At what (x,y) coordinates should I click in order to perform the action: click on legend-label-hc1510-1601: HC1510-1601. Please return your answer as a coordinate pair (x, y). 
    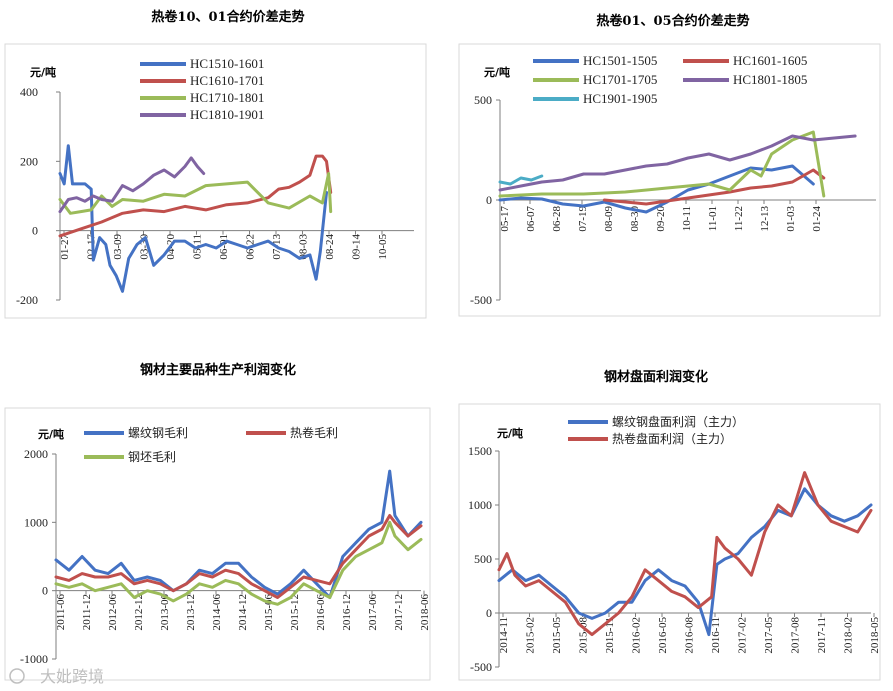
    Looking at the image, I should click on (227, 63).